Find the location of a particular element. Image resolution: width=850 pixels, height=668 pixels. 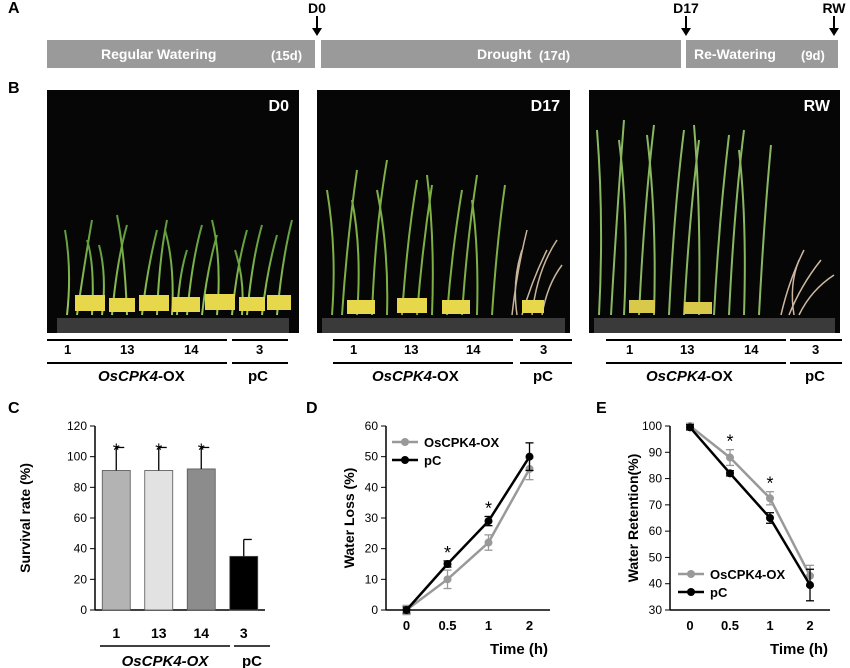

line-label: 3 is located at coordinates (544, 349).